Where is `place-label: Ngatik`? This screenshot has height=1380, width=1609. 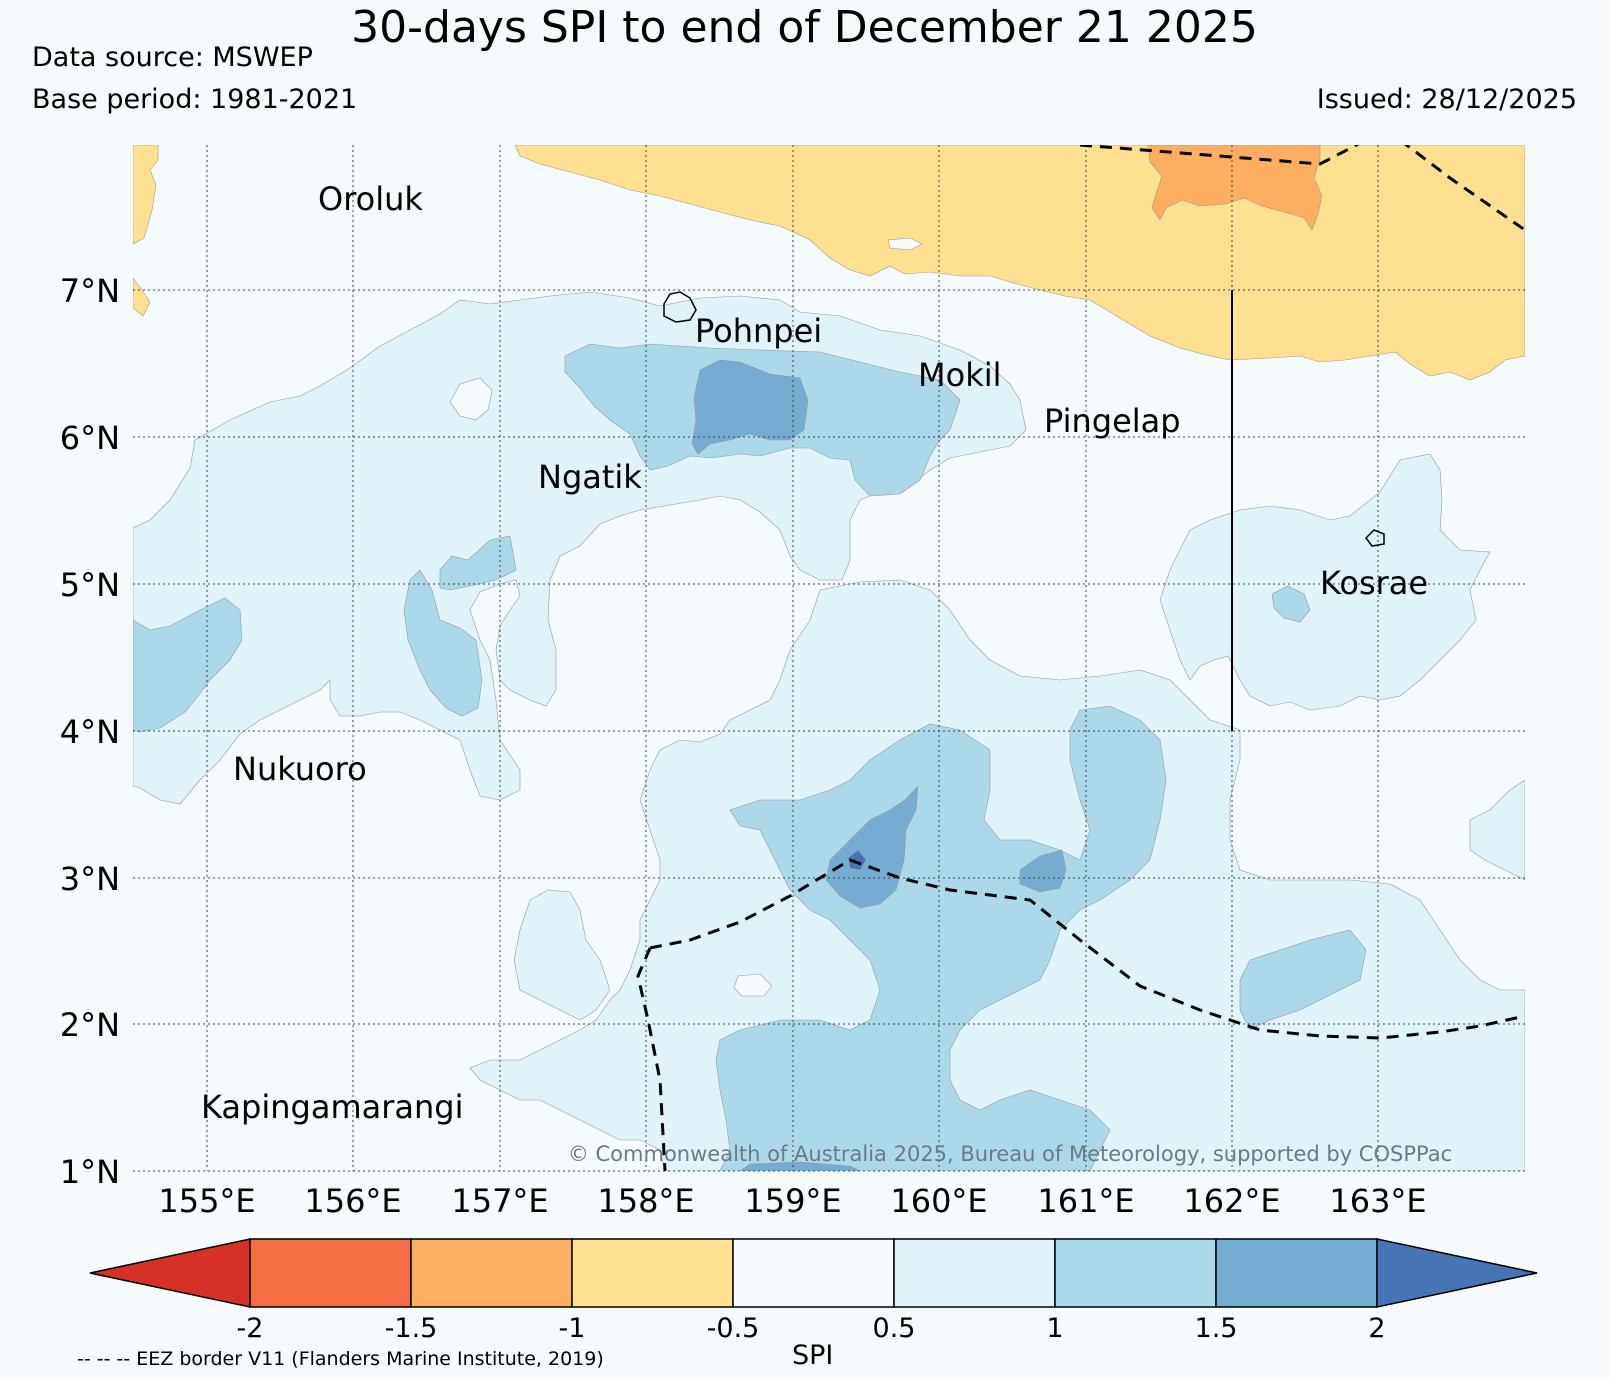
place-label: Ngatik is located at coordinates (590, 477).